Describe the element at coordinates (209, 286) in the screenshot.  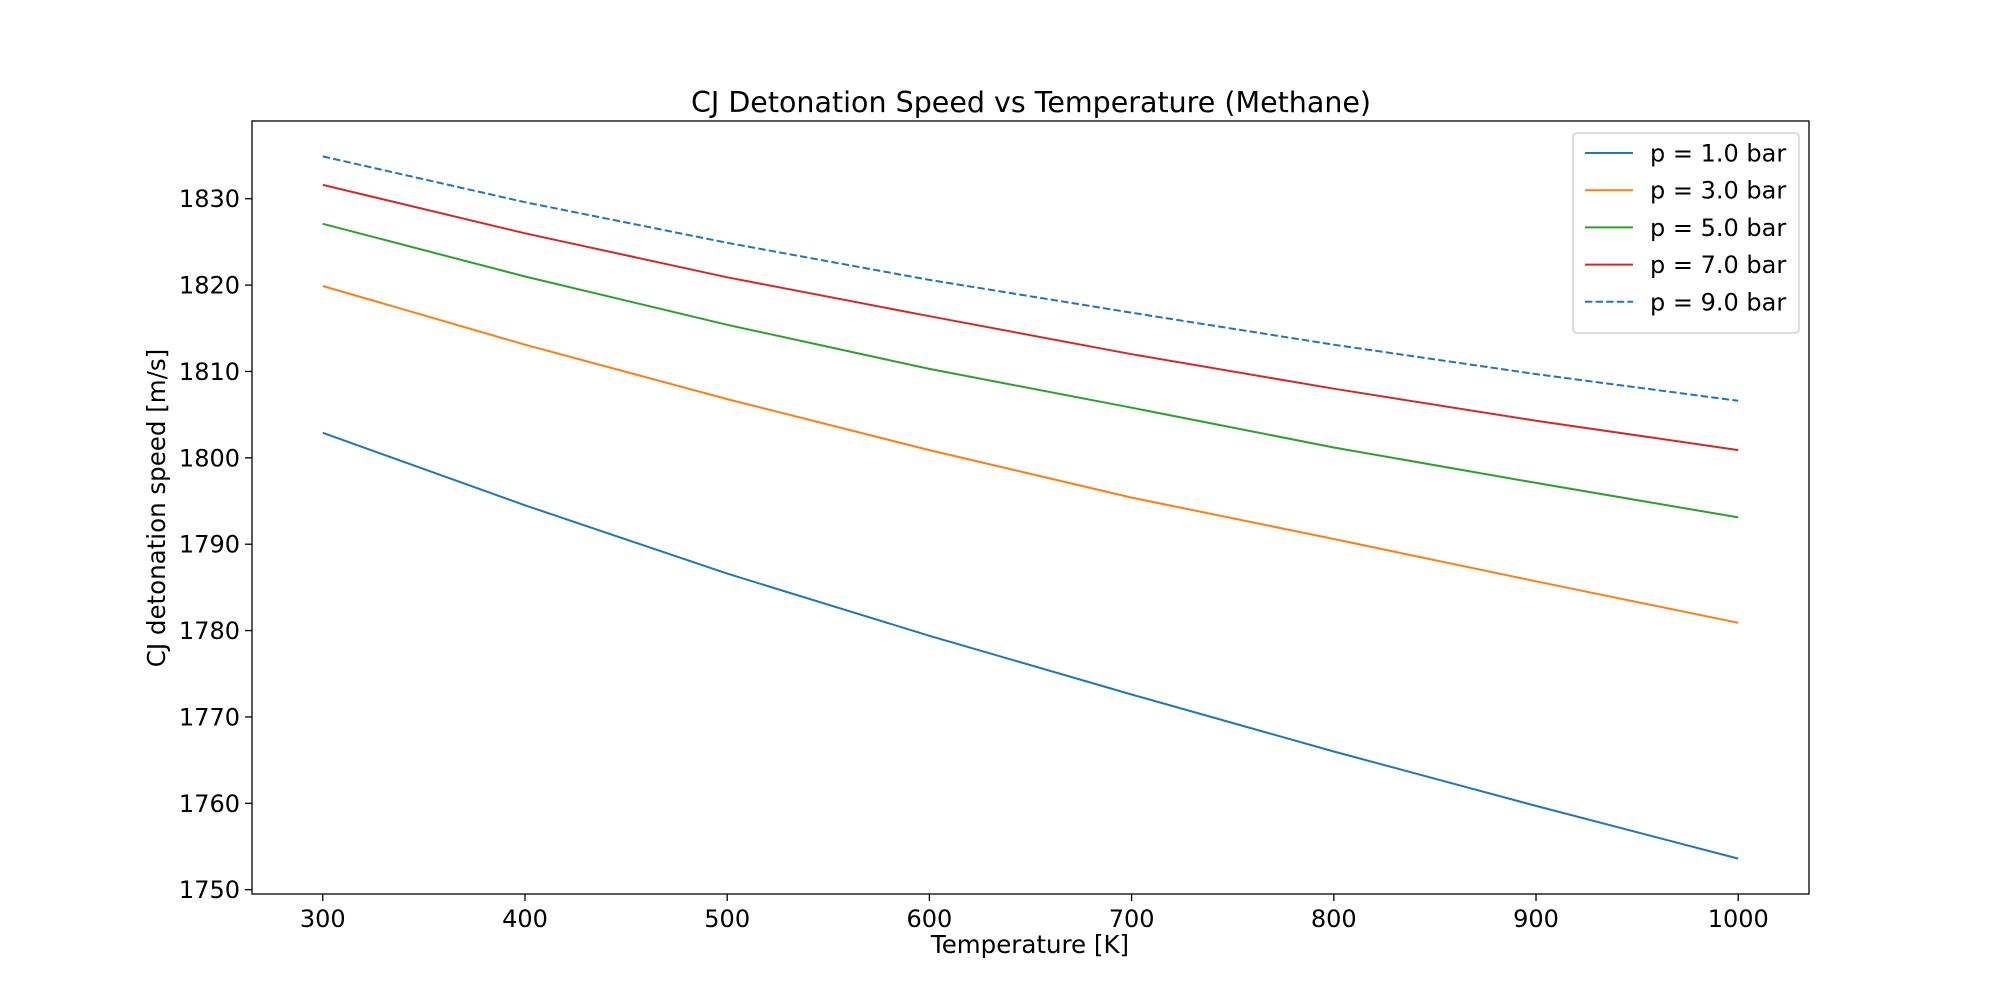
I see `y-tick-label: 1820` at that location.